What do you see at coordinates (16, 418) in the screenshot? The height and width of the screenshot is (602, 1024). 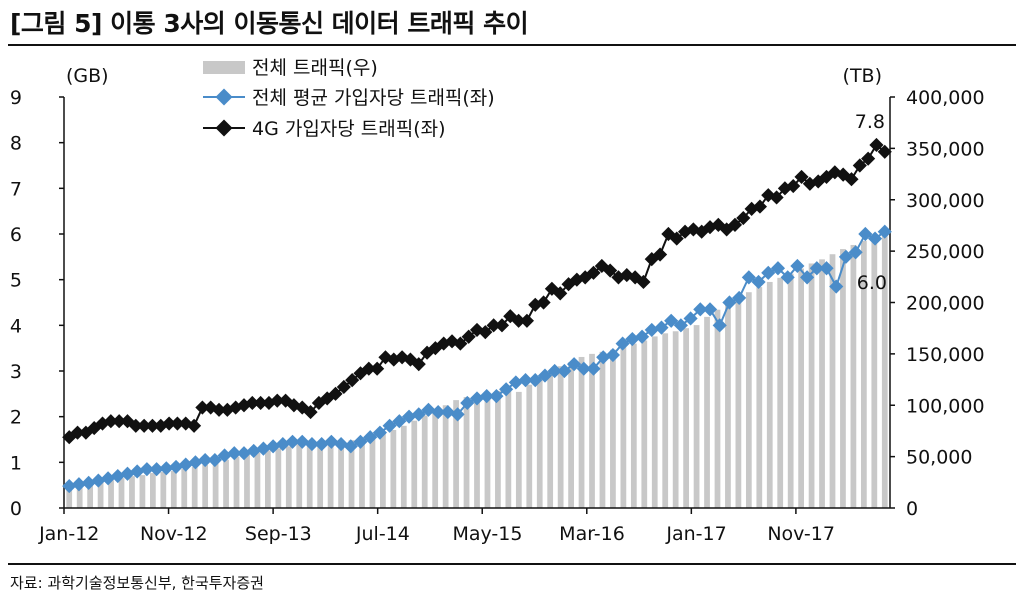 I see `left-tick-label: 2` at bounding box center [16, 418].